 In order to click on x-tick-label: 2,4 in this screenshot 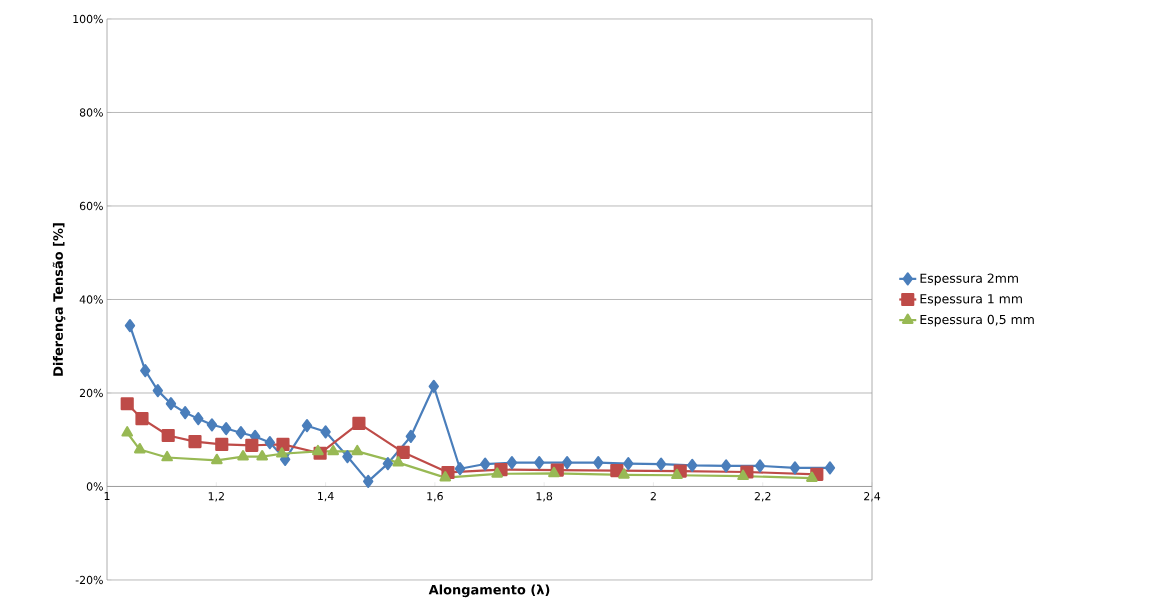, I will do `click(872, 497)`.